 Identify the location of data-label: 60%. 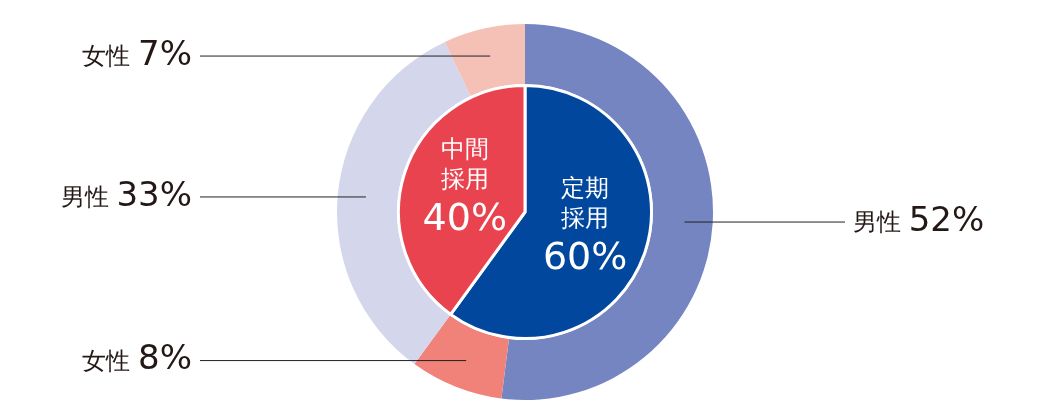
(585, 256).